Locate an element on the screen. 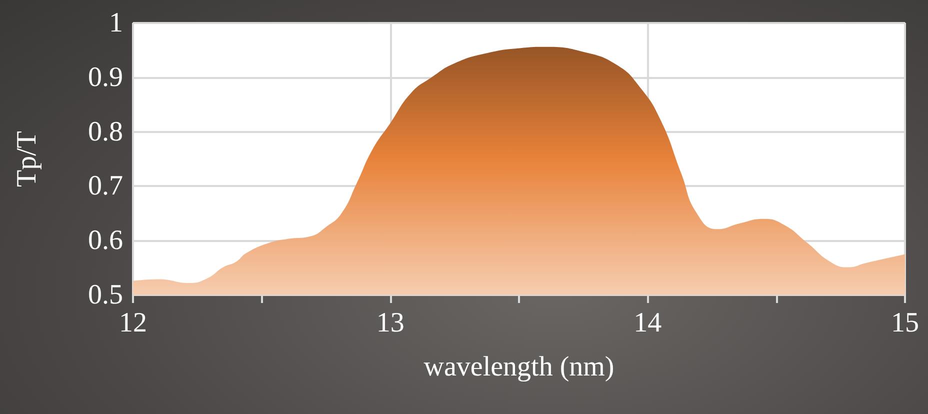  y-tick-label: 0.9 is located at coordinates (105, 77).